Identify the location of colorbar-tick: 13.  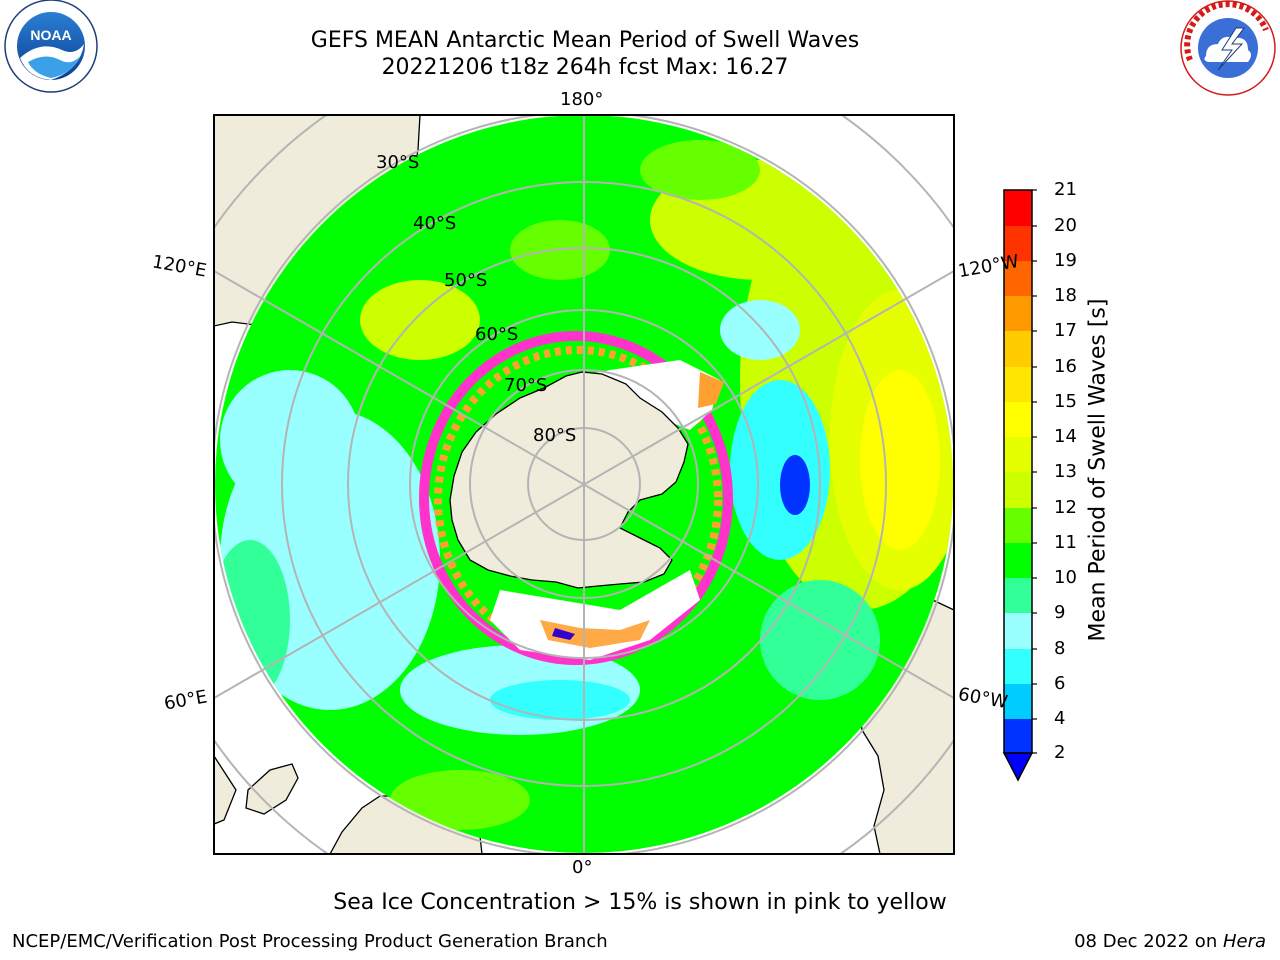
(1065, 471).